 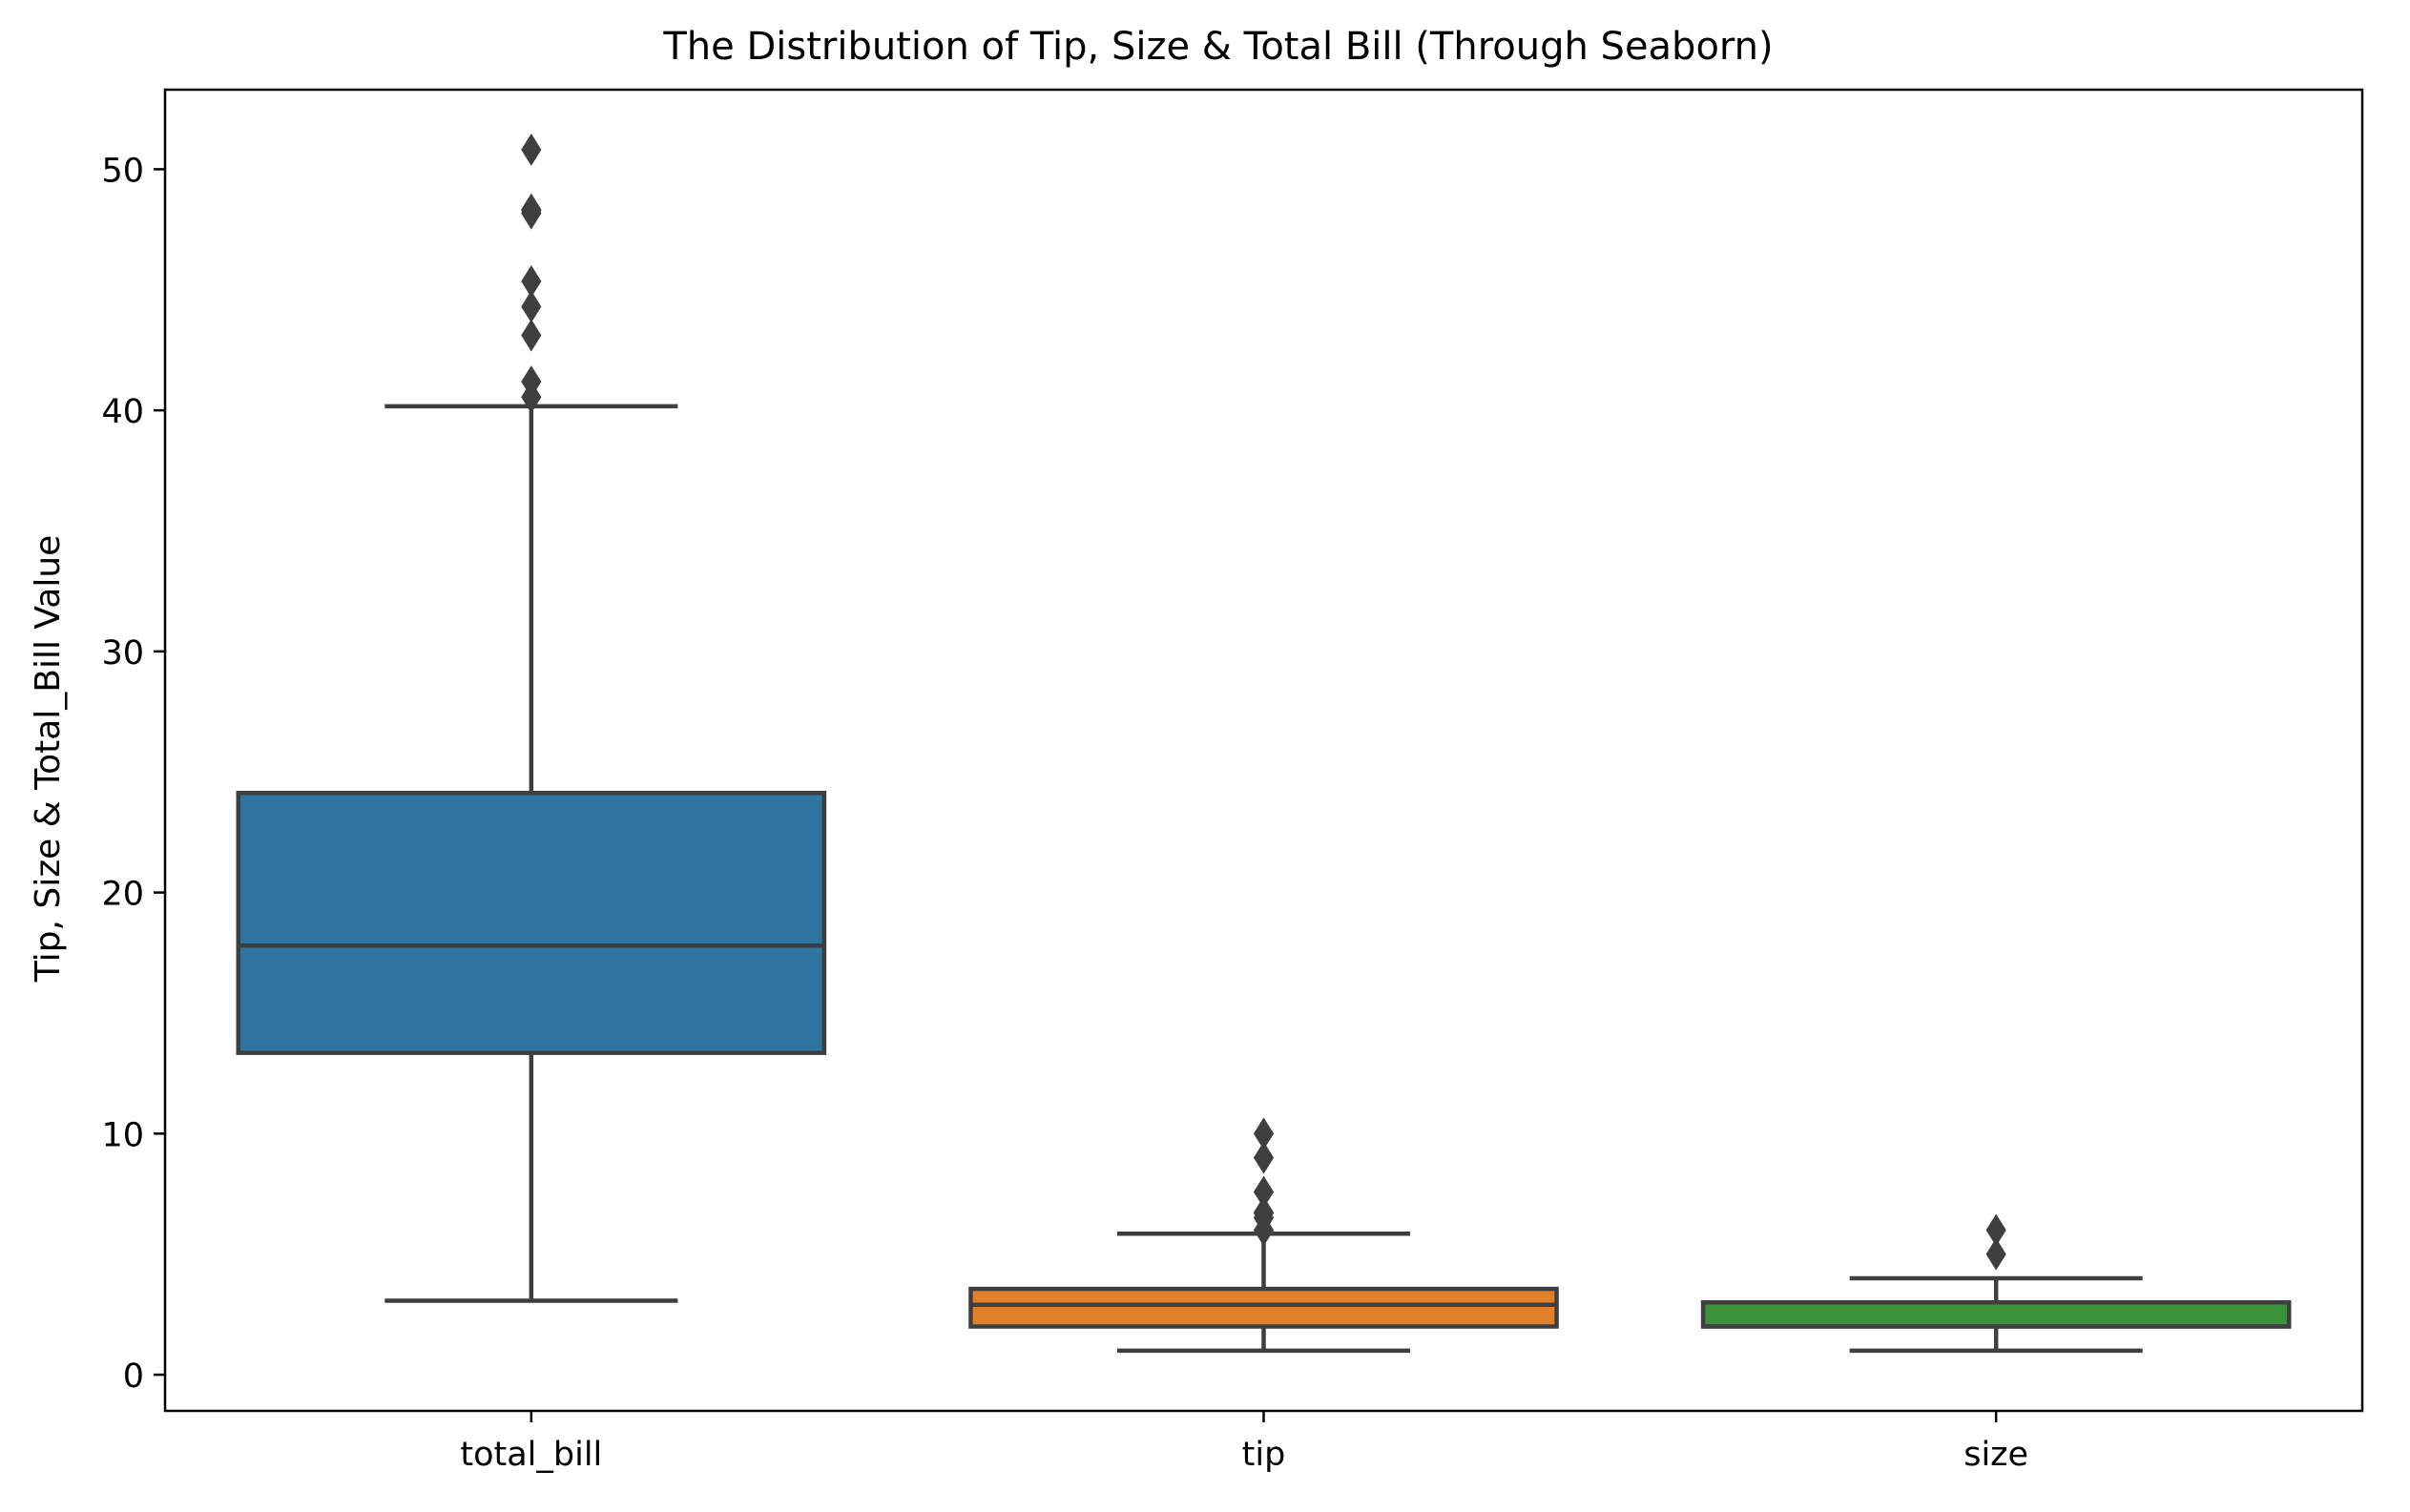 What do you see at coordinates (1264, 1455) in the screenshot?
I see `x-tick-label-tip: tip` at bounding box center [1264, 1455].